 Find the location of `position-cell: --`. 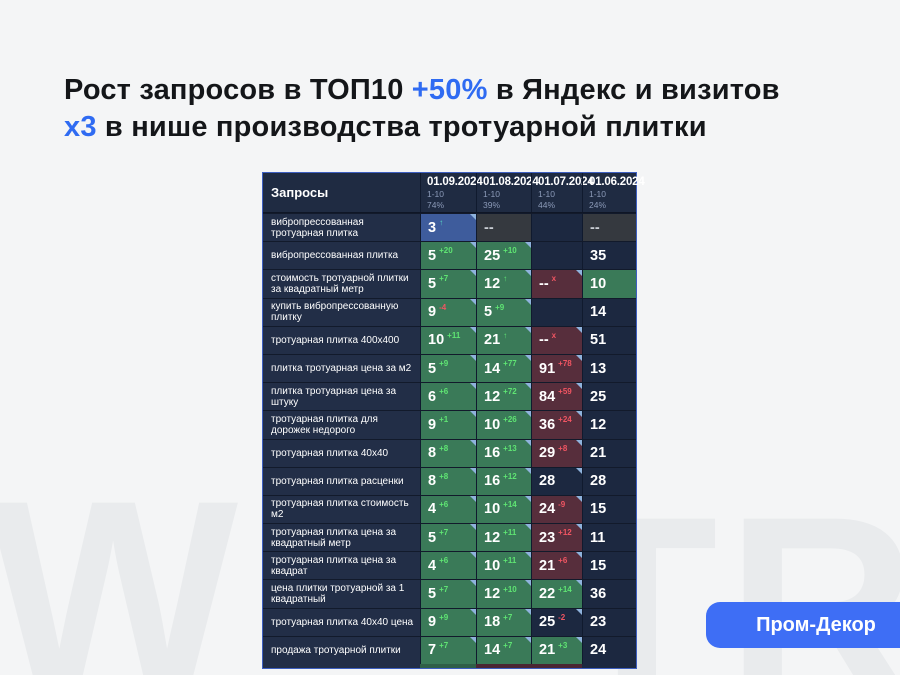

position-cell: -- is located at coordinates (503, 228).